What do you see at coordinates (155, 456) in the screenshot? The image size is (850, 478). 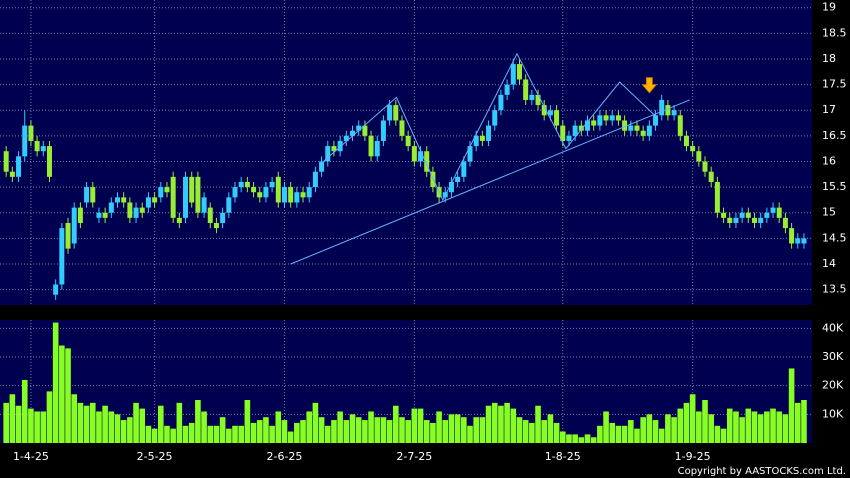 I see `x-tick-label: 2-5-25` at bounding box center [155, 456].